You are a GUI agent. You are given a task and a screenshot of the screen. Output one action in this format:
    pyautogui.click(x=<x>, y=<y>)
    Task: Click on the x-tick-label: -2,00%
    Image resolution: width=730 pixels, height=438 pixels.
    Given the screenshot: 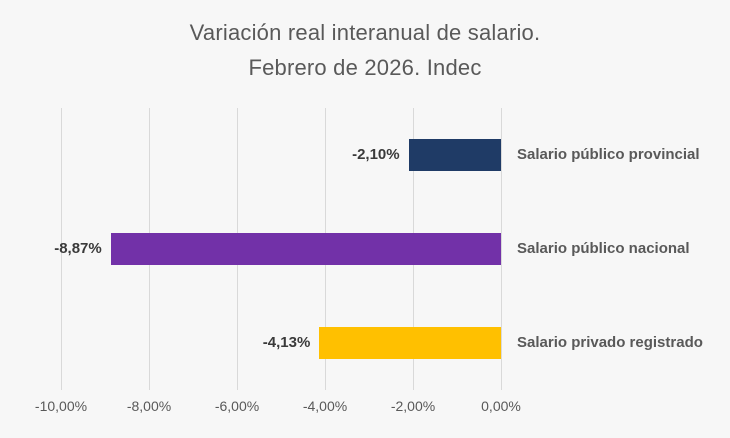 What is the action you would take?
    pyautogui.click(x=413, y=406)
    